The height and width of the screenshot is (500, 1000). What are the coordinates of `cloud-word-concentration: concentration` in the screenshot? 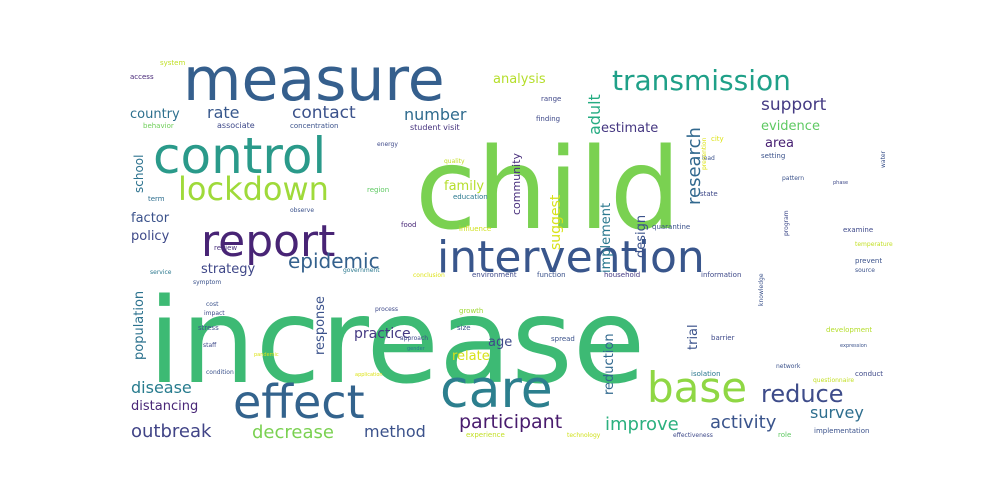 It's located at (314, 126).